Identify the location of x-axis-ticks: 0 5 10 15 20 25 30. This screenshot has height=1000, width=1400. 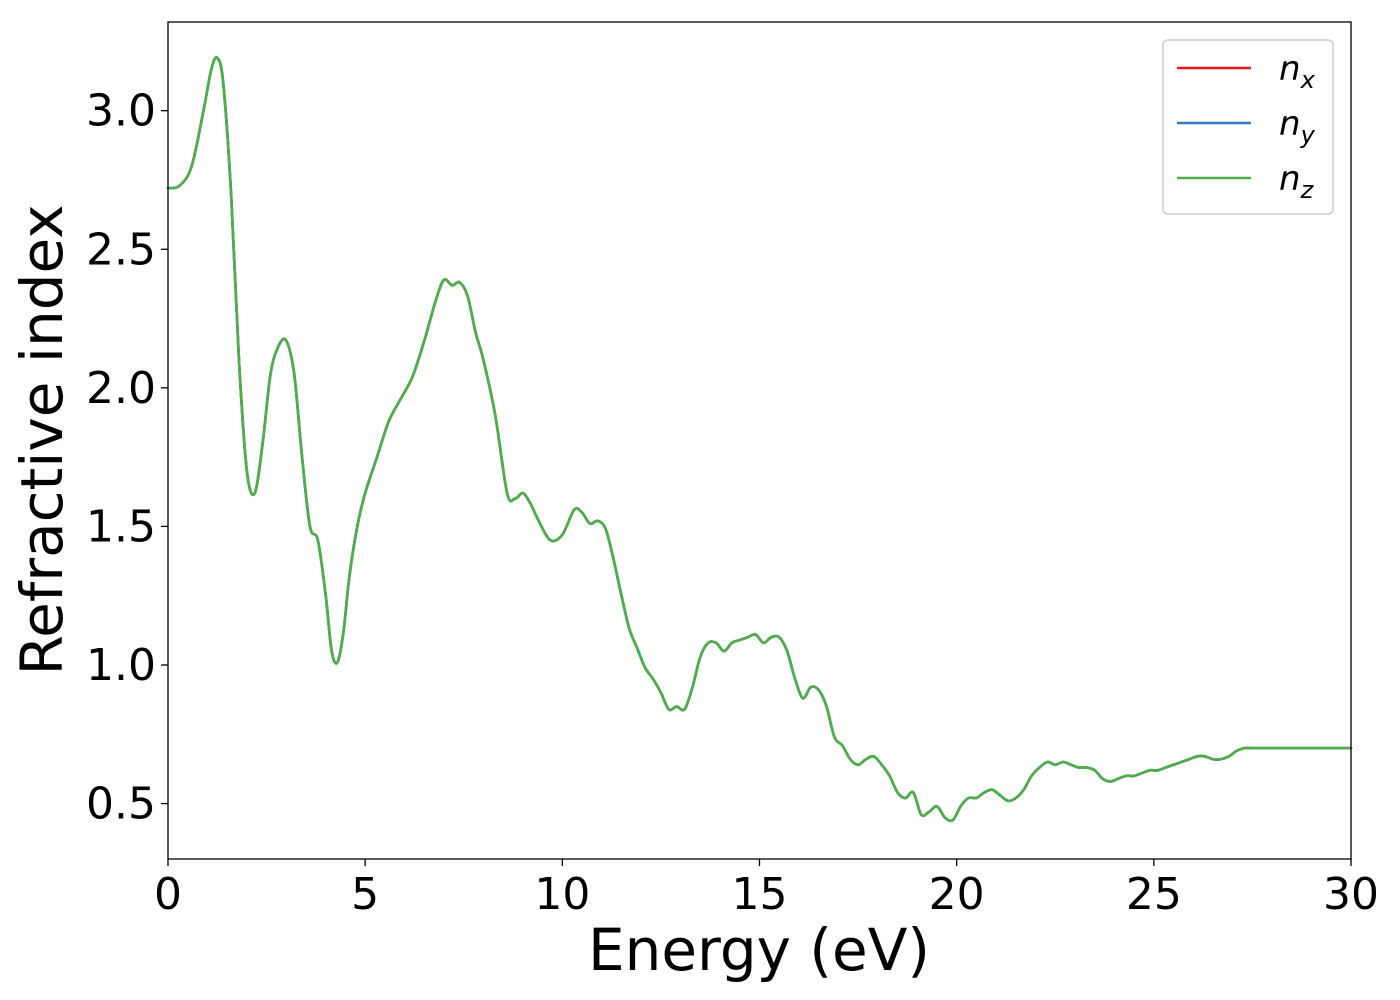
(766, 889).